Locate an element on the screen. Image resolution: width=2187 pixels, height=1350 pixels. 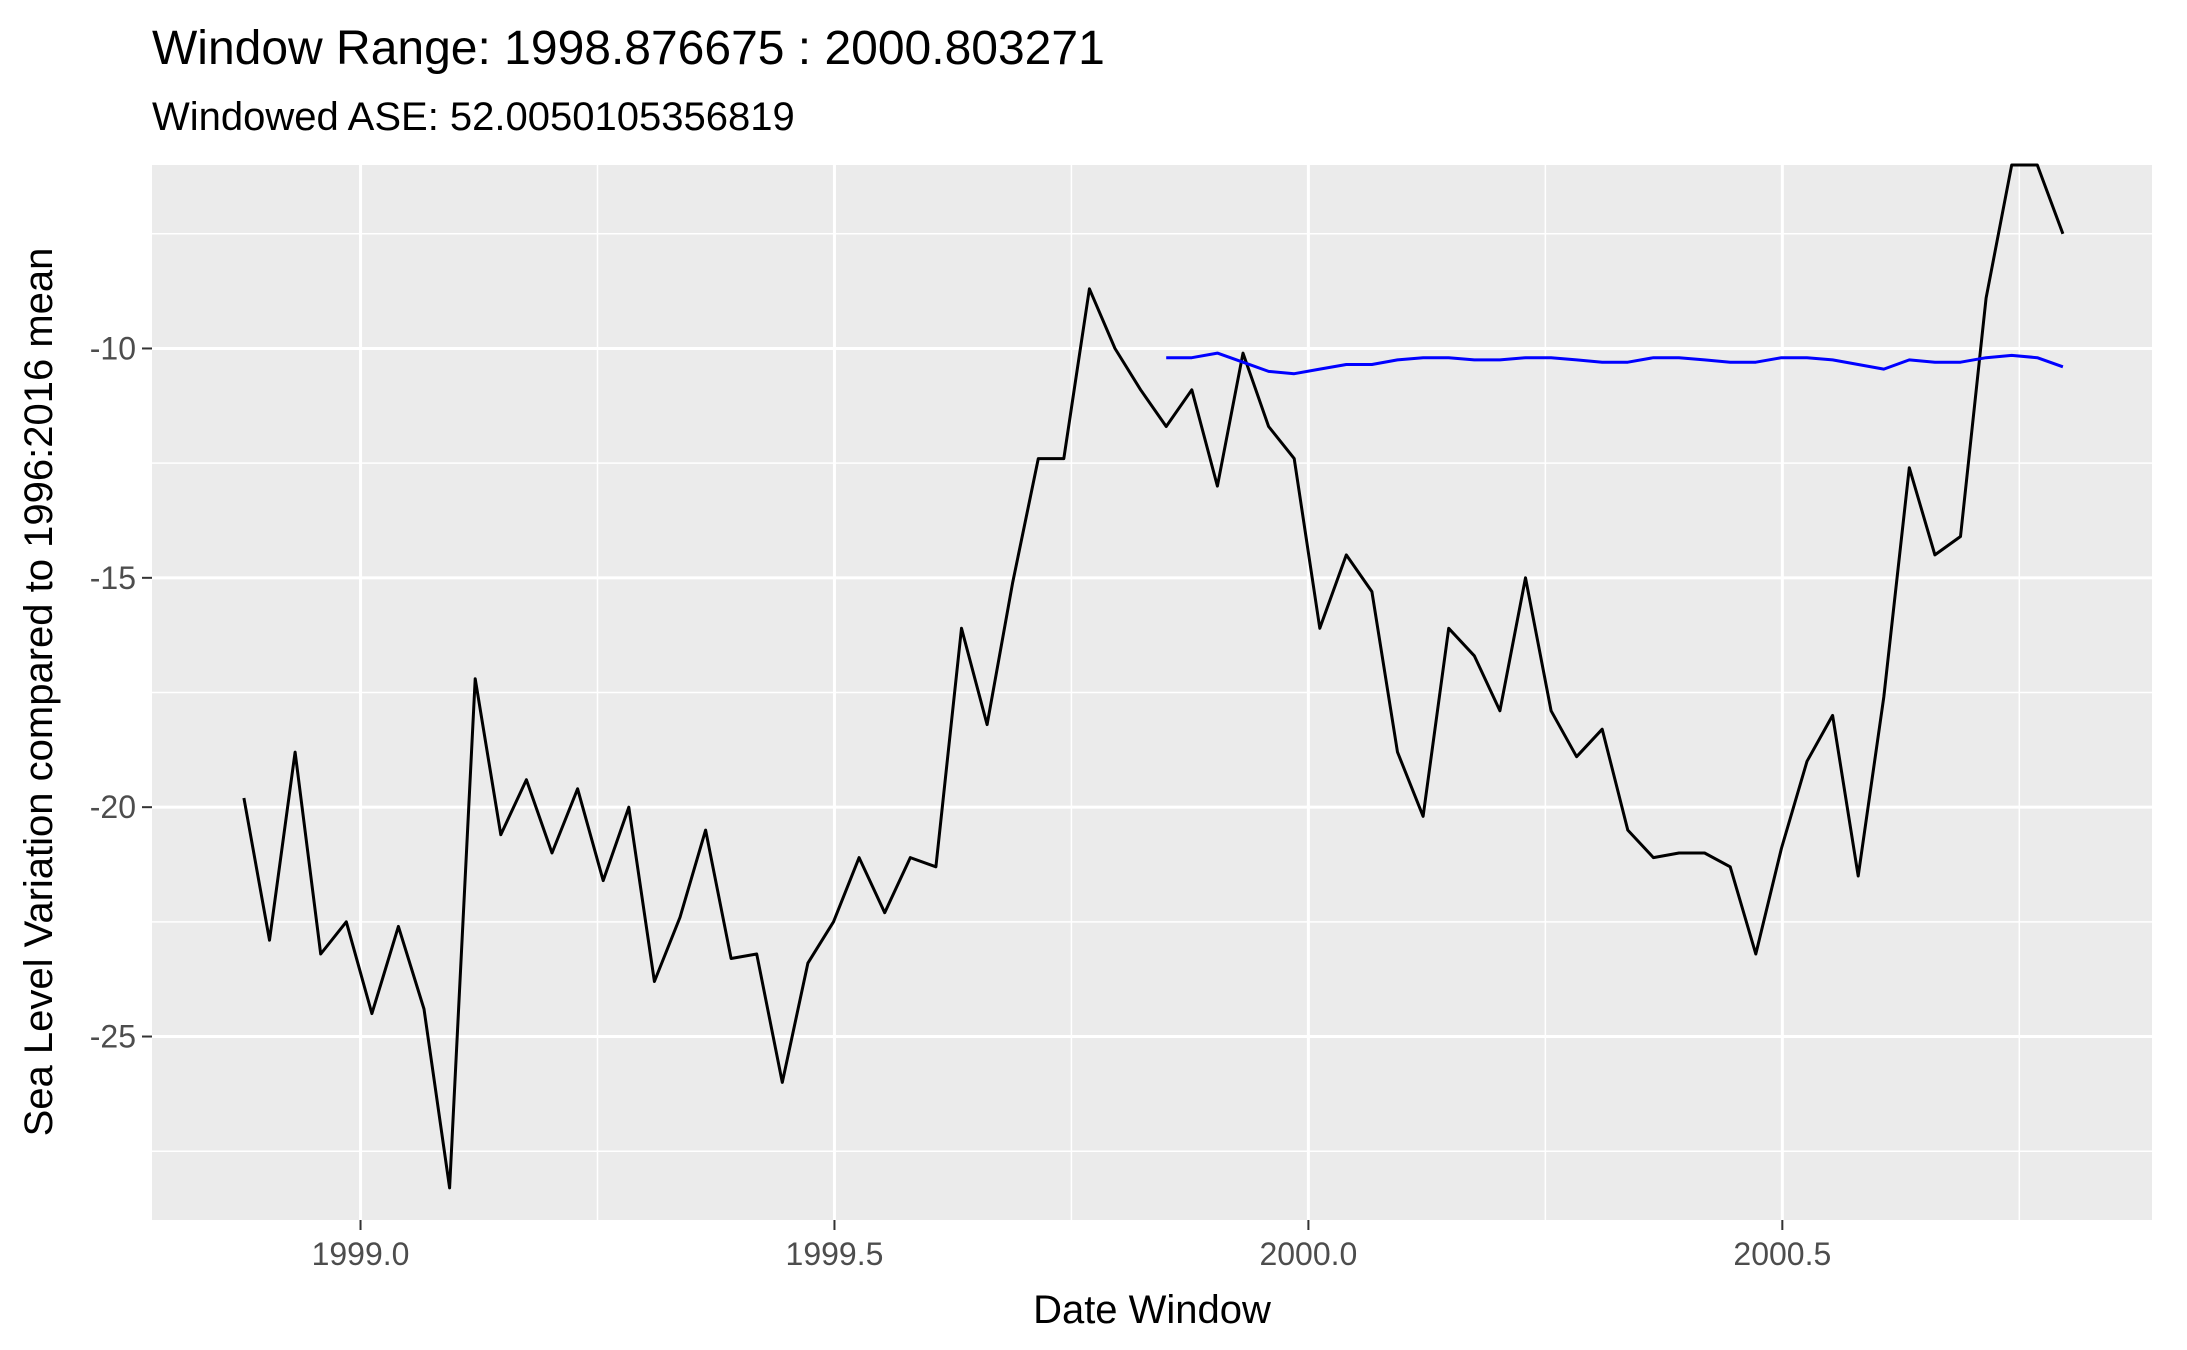
x-tick-label: 1999.0 is located at coordinates (361, 1254).